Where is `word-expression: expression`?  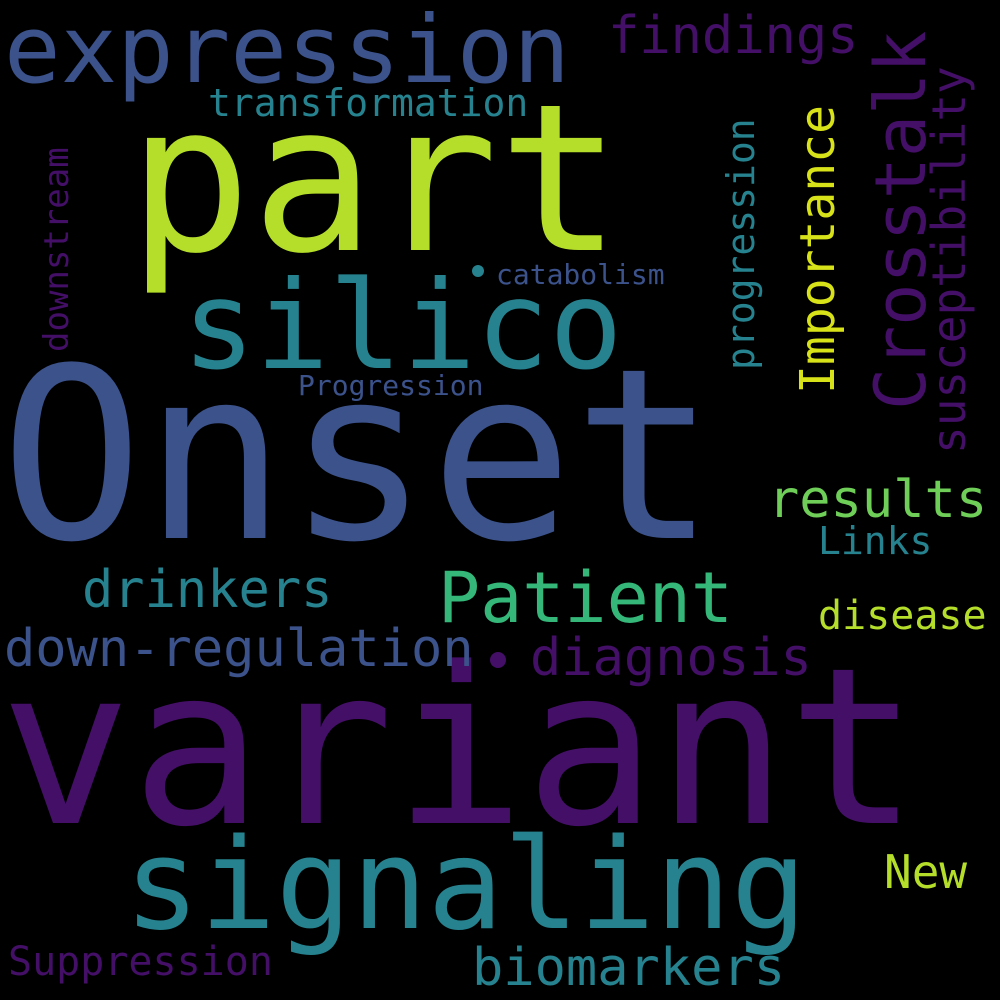 word-expression: expression is located at coordinates (287, 52).